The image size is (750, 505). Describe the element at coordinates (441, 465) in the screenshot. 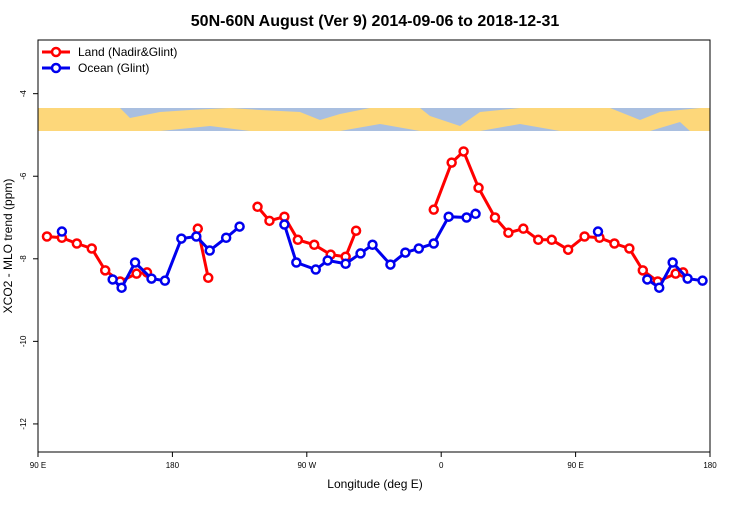

I see `x-tick-label: 0` at that location.